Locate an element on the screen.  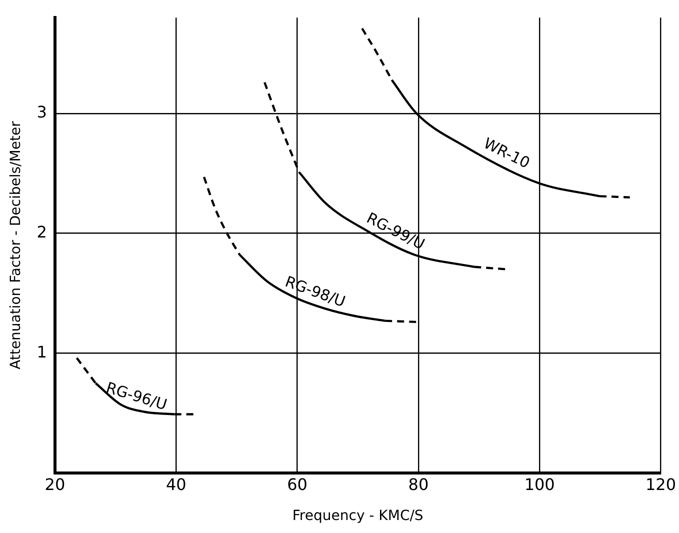
x-tick-label: 80 is located at coordinates (418, 484).